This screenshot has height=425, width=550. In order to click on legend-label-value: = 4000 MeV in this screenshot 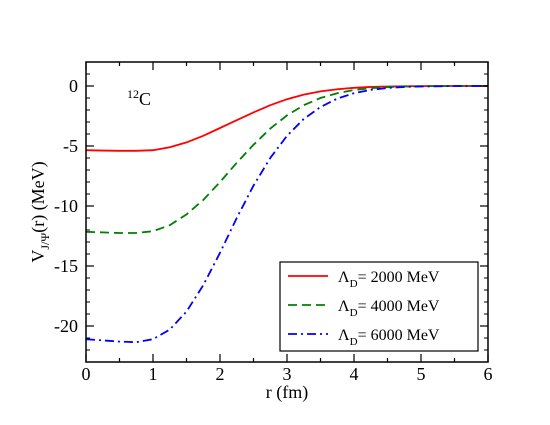, I will do `click(399, 306)`.